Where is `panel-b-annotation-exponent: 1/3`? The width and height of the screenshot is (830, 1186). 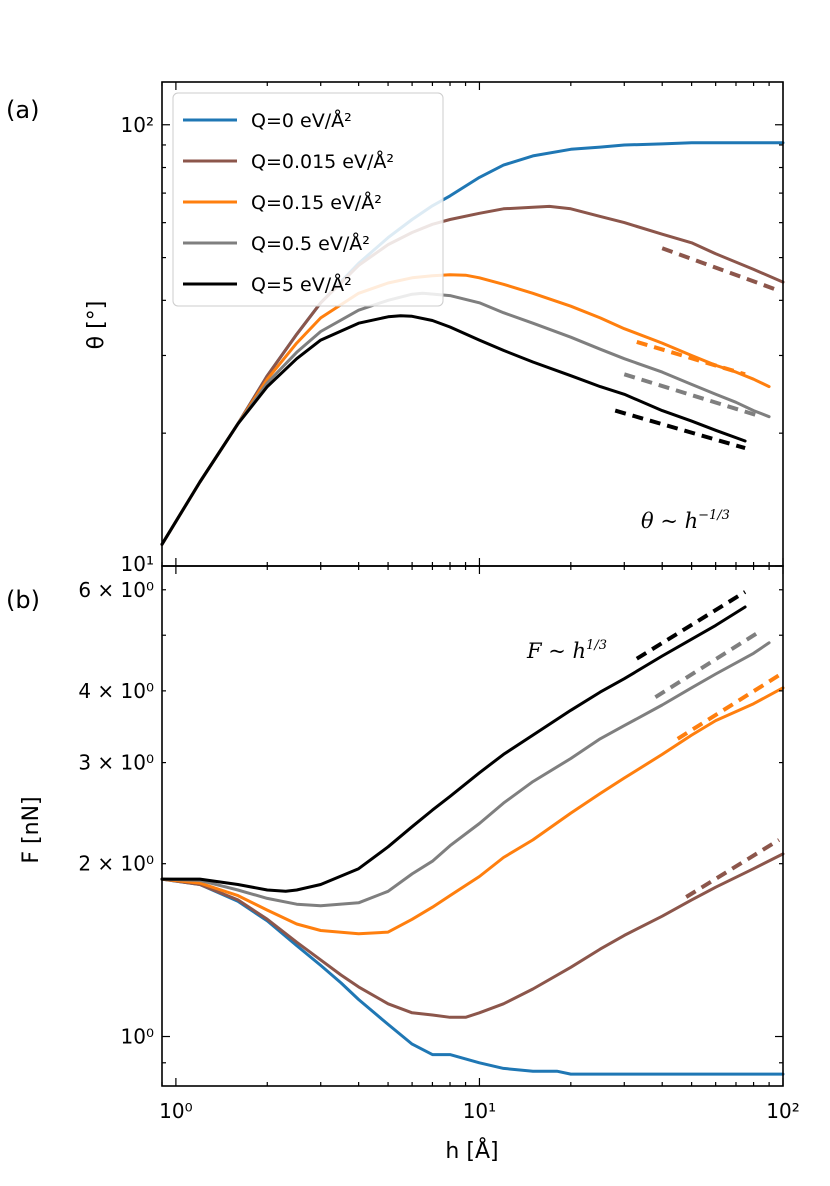 panel-b-annotation-exponent: 1/3 is located at coordinates (596, 645).